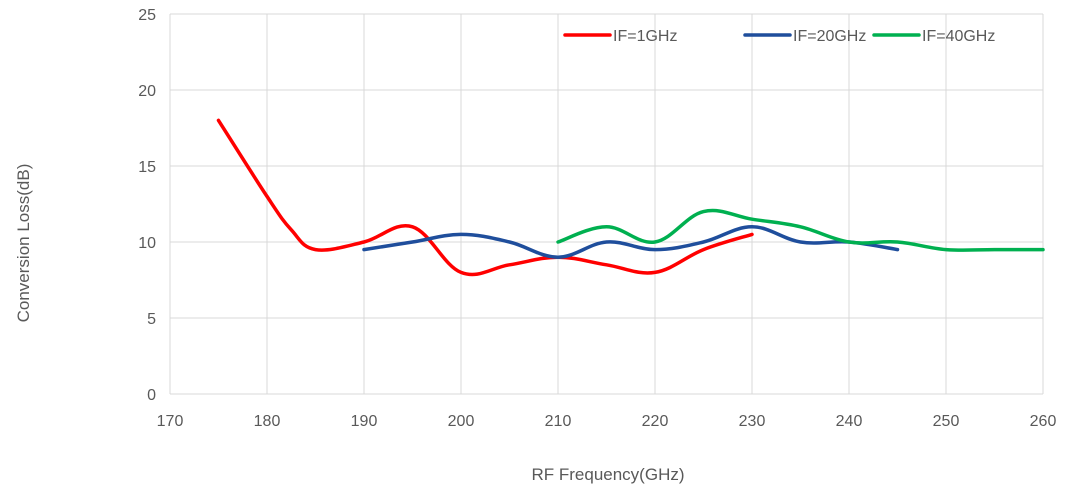 Image resolution: width=1074 pixels, height=498 pixels. I want to click on x-tick-label: 170, so click(170, 421).